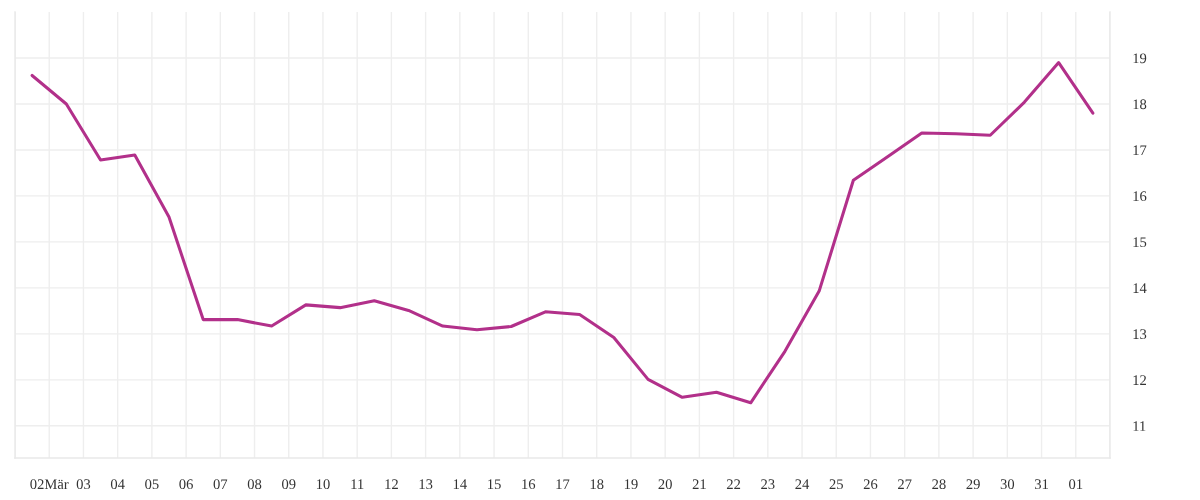 Image resolution: width=1200 pixels, height=500 pixels. Describe the element at coordinates (117, 484) in the screenshot. I see `x-tick-label: 04` at that location.